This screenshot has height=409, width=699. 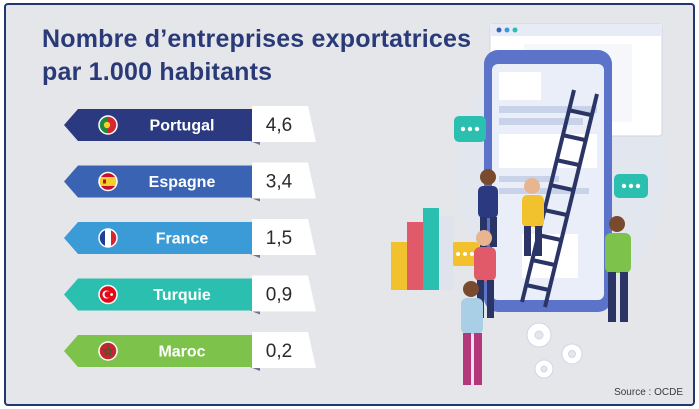 I want to click on category-label: Espagne, so click(x=182, y=182).